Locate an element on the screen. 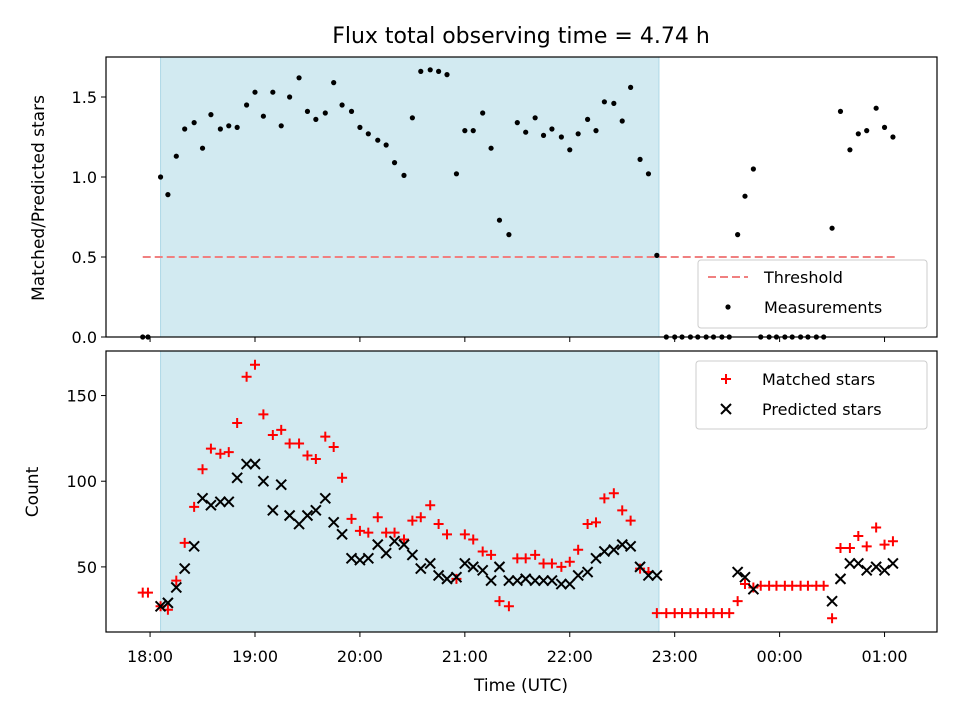 The height and width of the screenshot is (720, 960). y-tick-label: 0.0 is located at coordinates (84, 337).